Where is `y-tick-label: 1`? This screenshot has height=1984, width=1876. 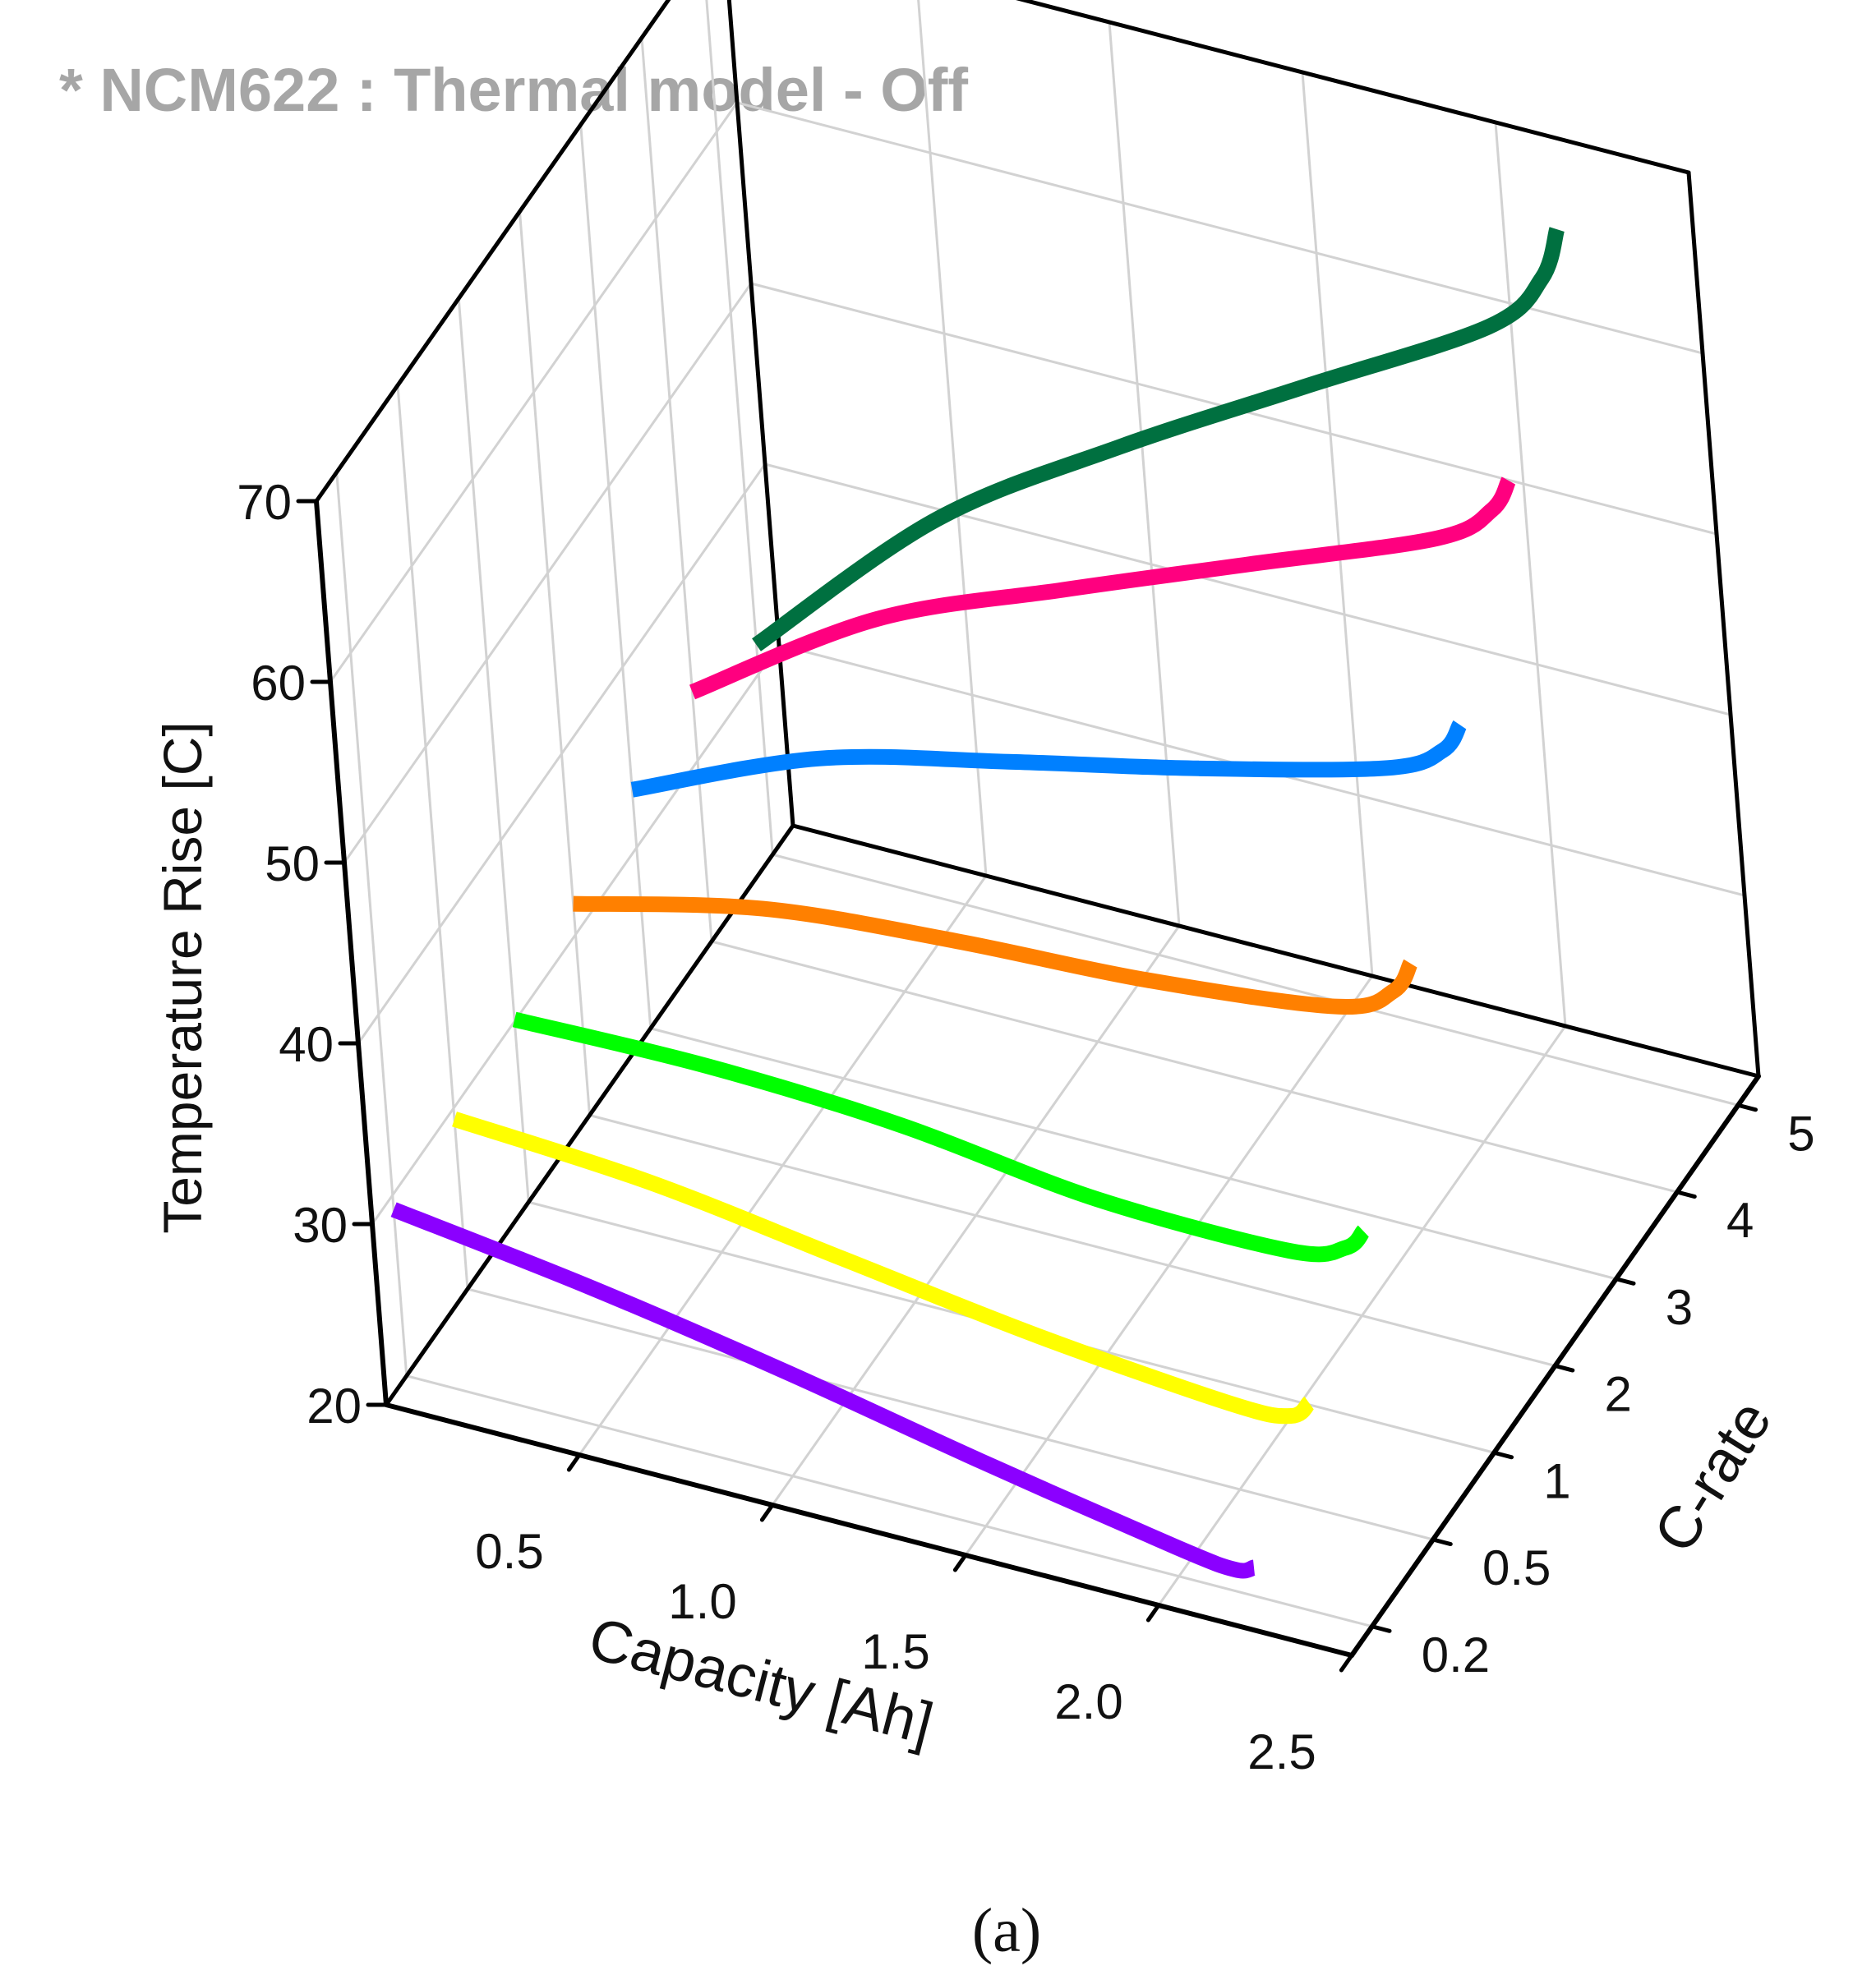
y-tick-label: 1 is located at coordinates (1557, 1481).